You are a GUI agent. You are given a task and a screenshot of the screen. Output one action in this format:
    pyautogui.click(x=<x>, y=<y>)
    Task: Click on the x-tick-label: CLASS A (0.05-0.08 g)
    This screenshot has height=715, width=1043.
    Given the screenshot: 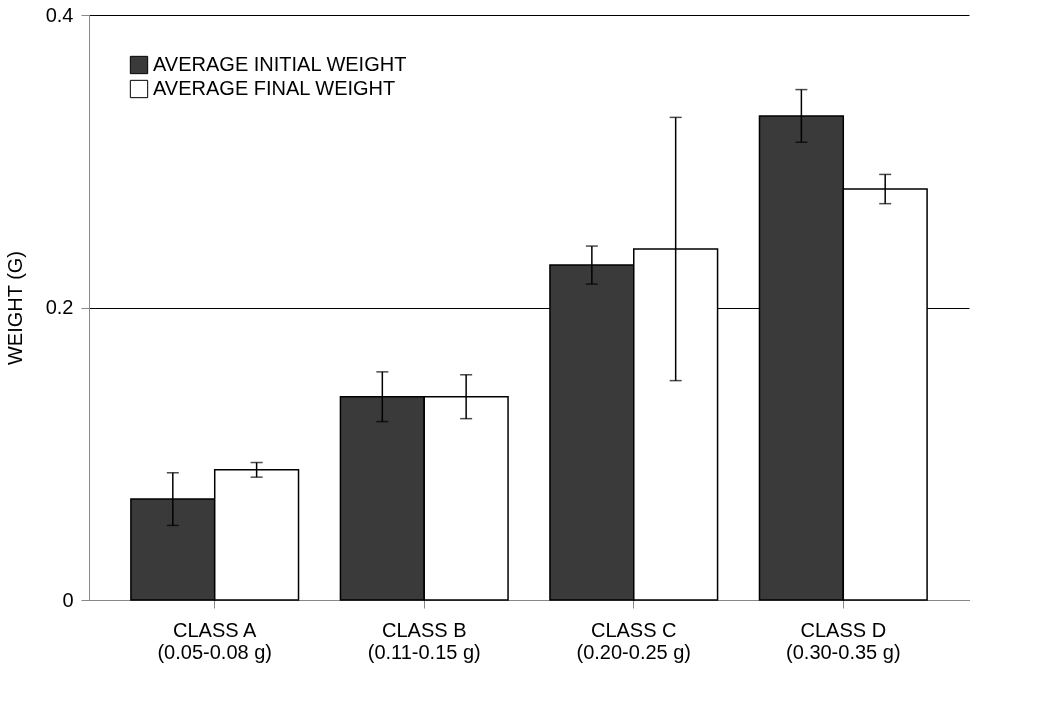 What is the action you would take?
    pyautogui.click(x=214, y=640)
    